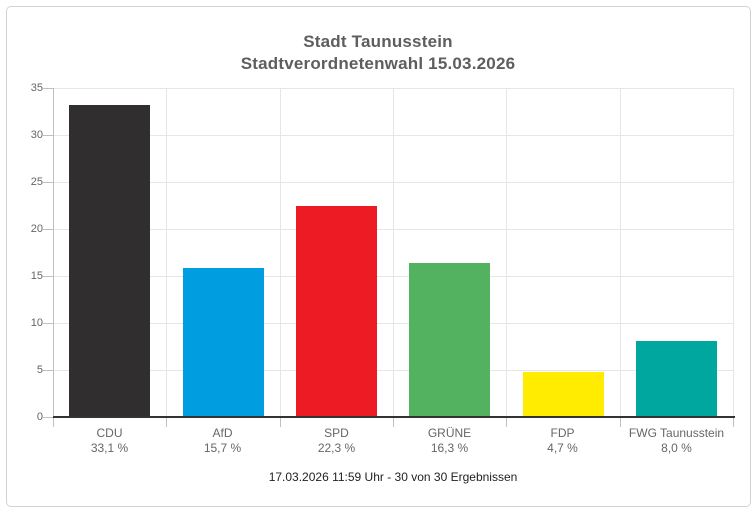 This screenshot has width=756, height=513. What do you see at coordinates (378, 63) in the screenshot?
I see `chart-subtitle: Stadtverordnetenwahl 15.03.2026` at bounding box center [378, 63].